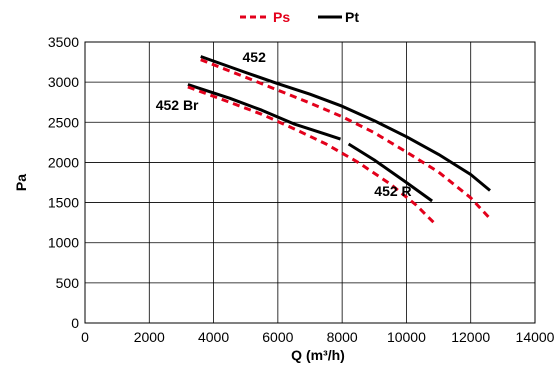  Describe the element at coordinates (63, 82) in the screenshot. I see `y-tick-label: 3000` at that location.